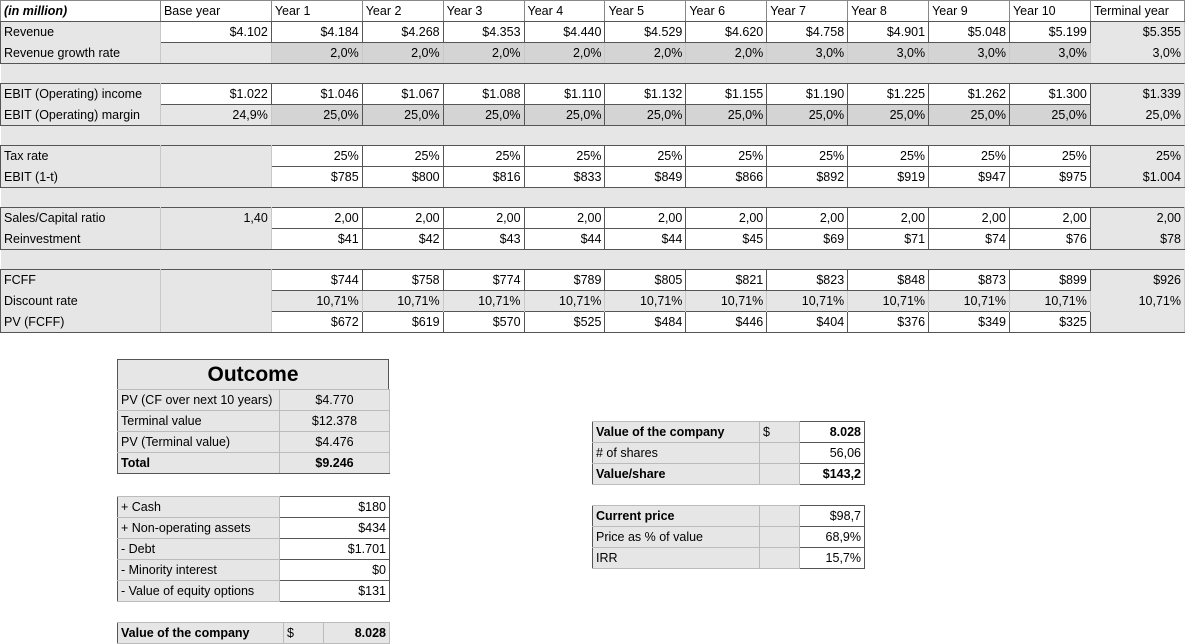  I want to click on cell-value: $446, so click(726, 322).